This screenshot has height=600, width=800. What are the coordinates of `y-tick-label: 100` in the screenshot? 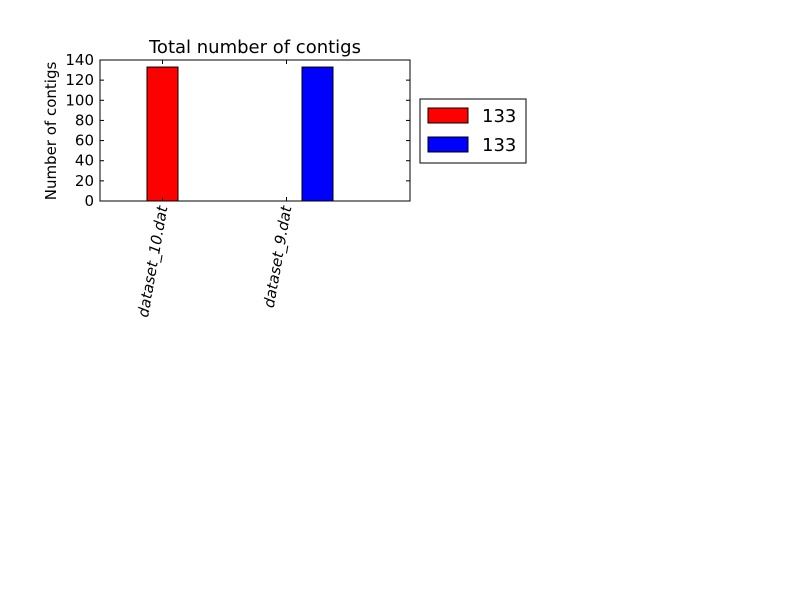 It's located at (79, 100).